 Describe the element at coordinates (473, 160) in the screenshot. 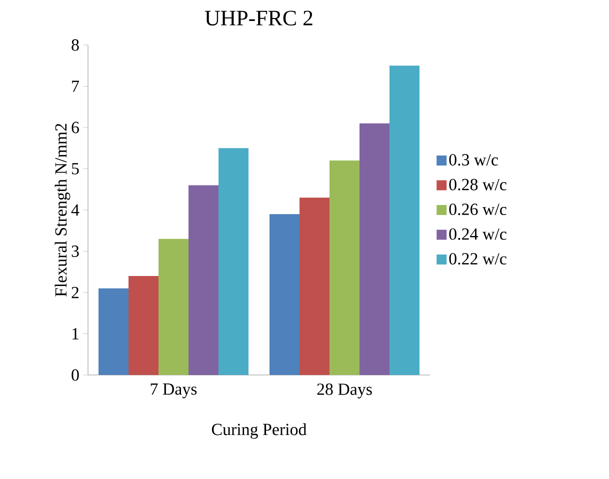

I see `legend-label: 0.3 w/c` at that location.